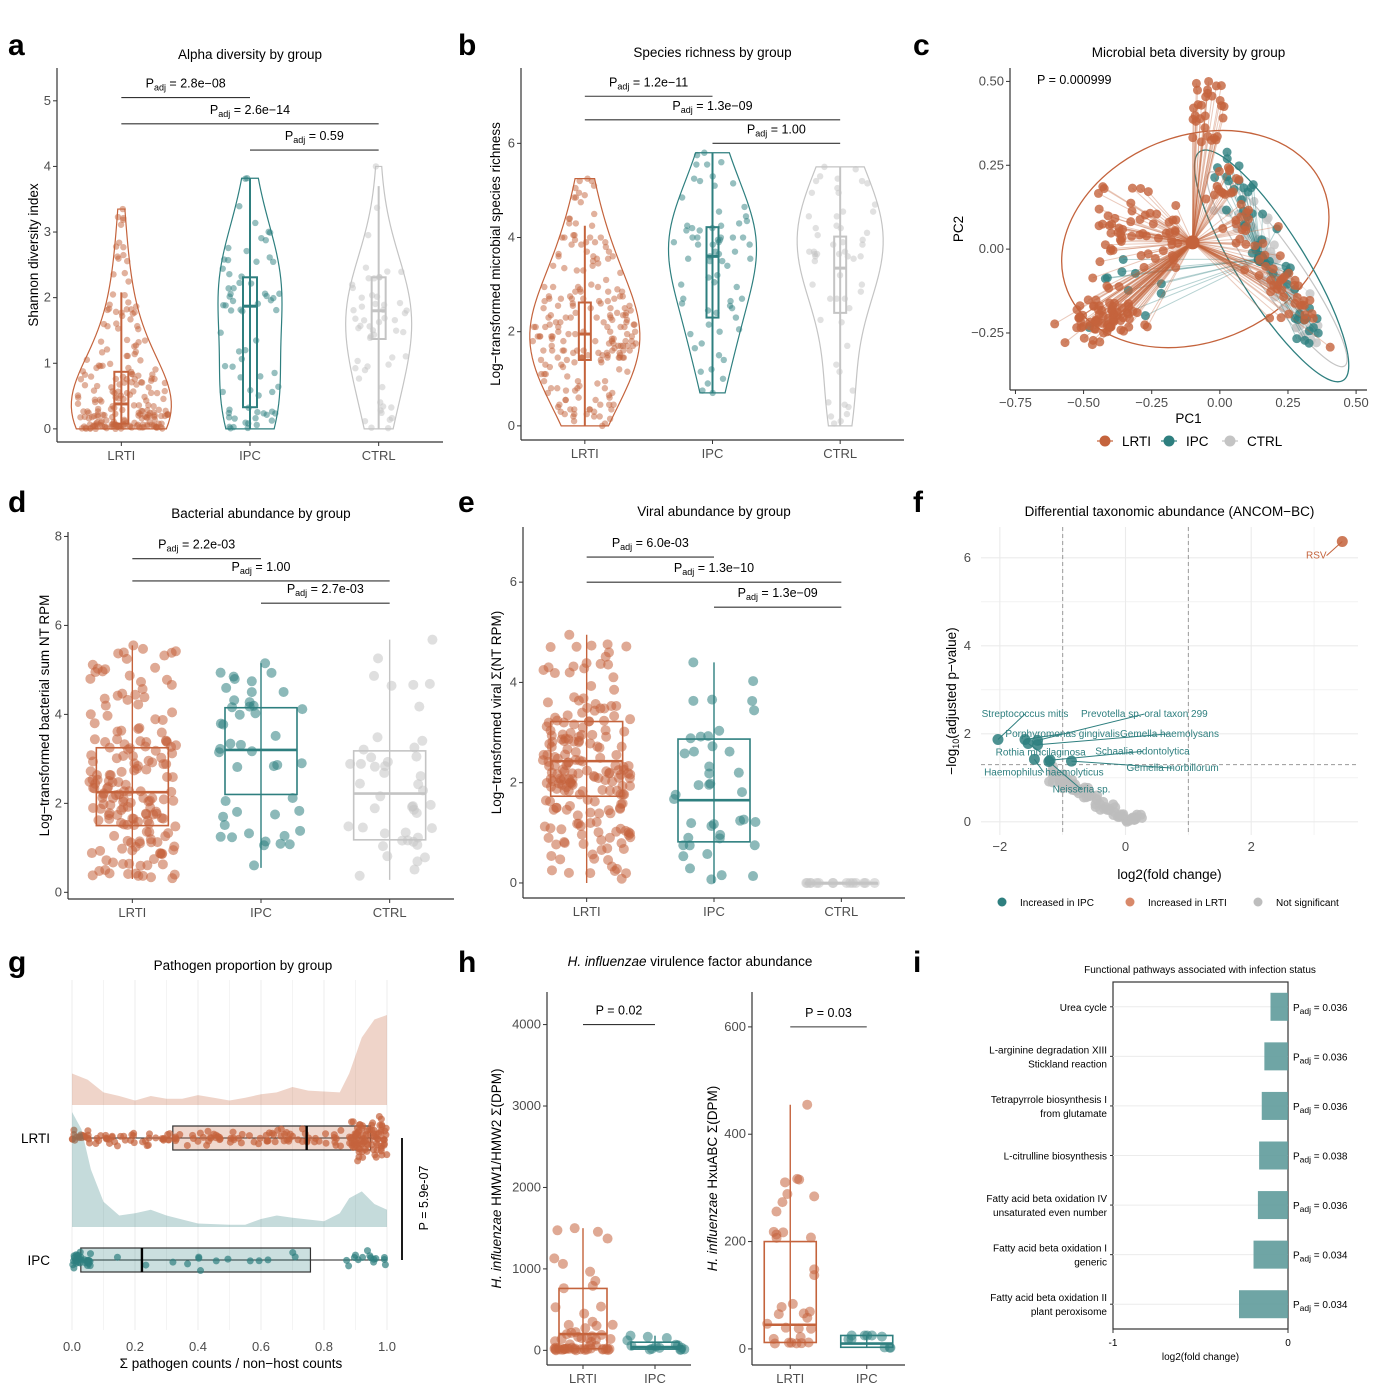 The image size is (1384, 1400). What do you see at coordinates (1169, 734) in the screenshot?
I see `point-label: Gemella haemolysans` at bounding box center [1169, 734].